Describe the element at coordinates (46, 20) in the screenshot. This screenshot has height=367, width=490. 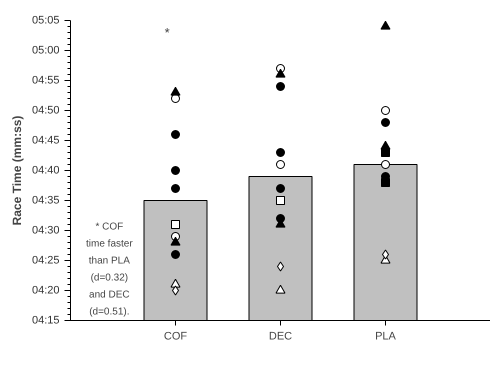
I see `y-tick-label: 05:05` at that location.